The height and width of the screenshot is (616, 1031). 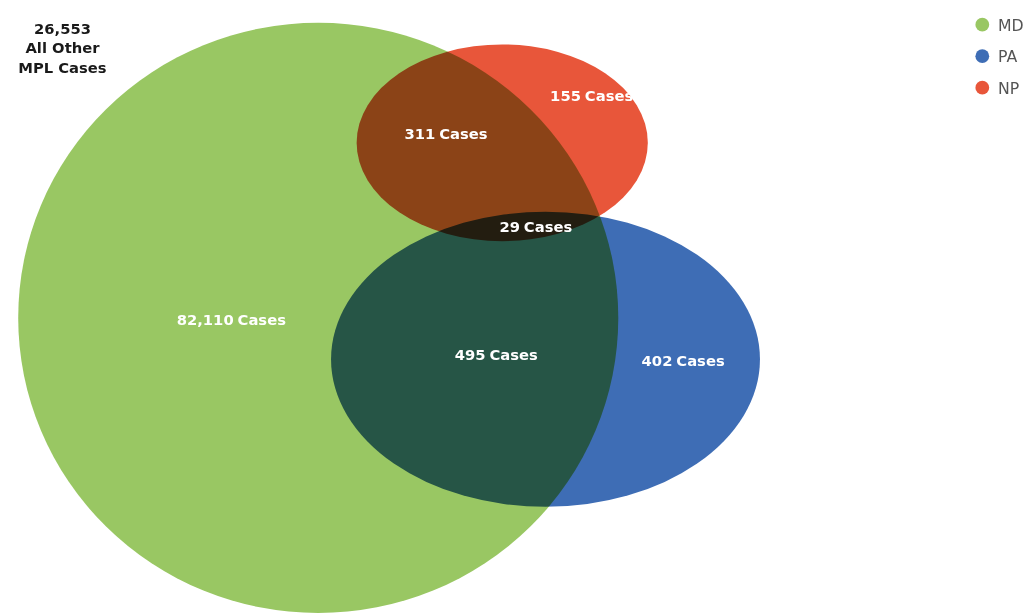 I want to click on data-label: 311, so click(x=420, y=133).